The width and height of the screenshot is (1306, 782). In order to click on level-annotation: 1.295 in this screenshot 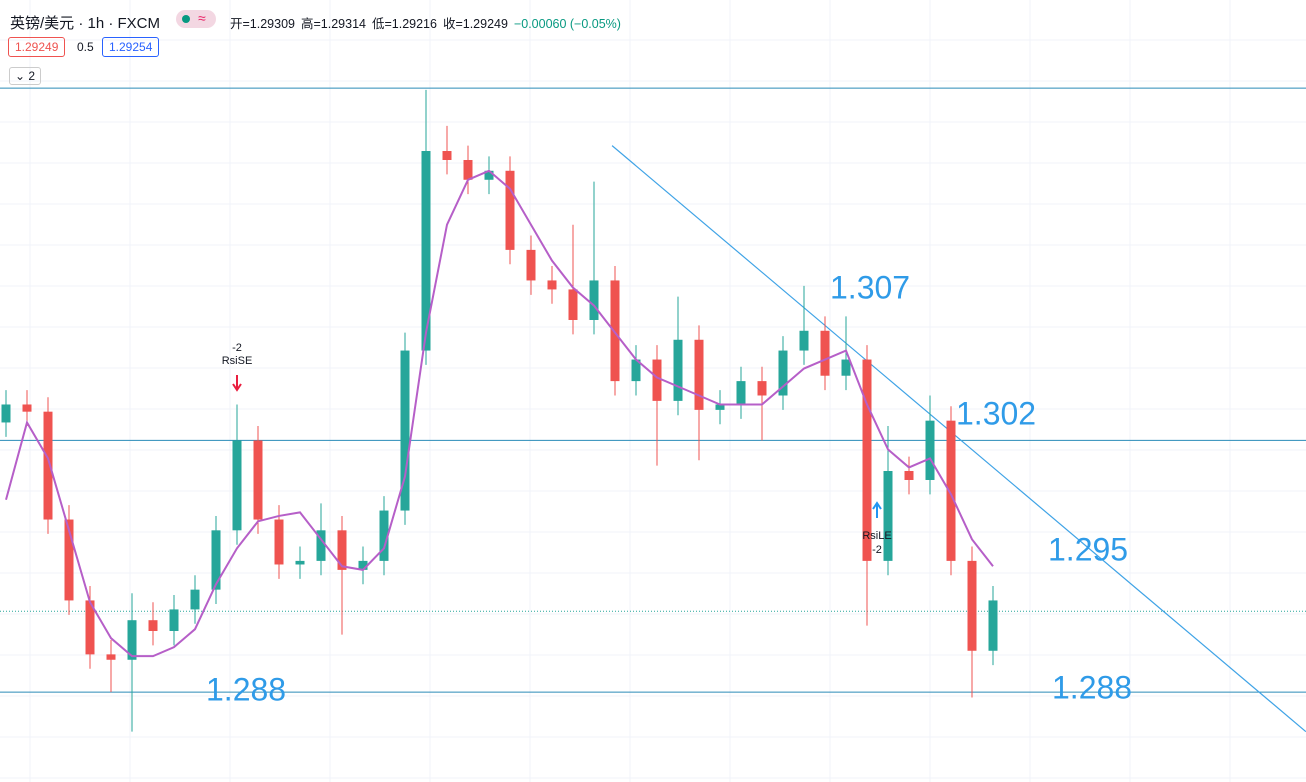, I will do `click(1088, 549)`.